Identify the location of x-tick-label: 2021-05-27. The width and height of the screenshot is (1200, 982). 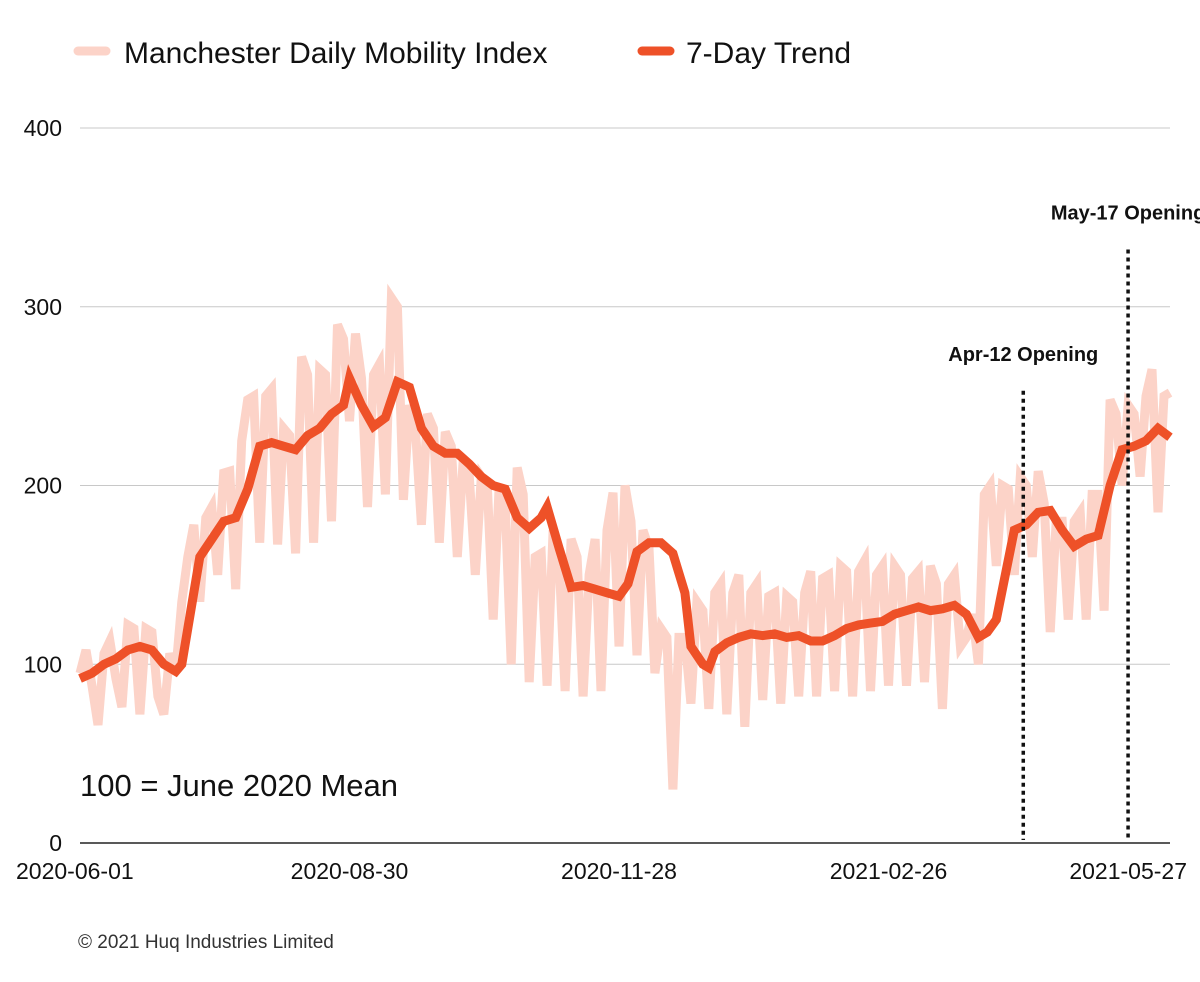
(1128, 871).